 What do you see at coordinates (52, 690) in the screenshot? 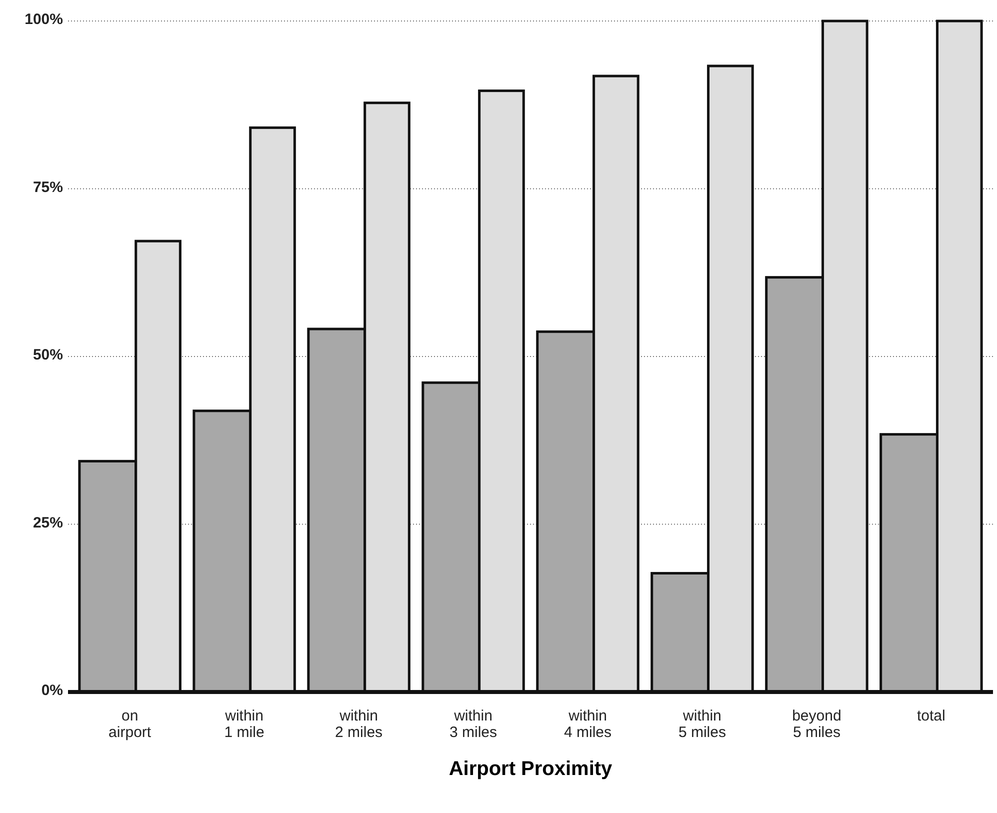
I see `y-tick-label: 0%` at bounding box center [52, 690].